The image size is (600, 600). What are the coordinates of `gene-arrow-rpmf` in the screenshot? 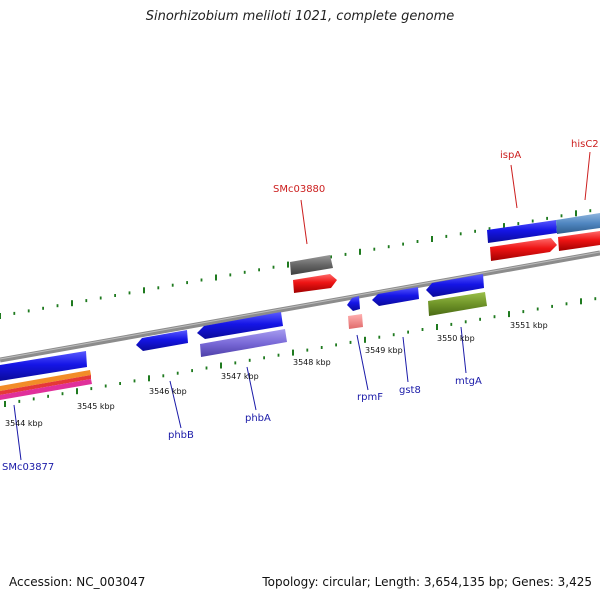 It's located at (353, 303).